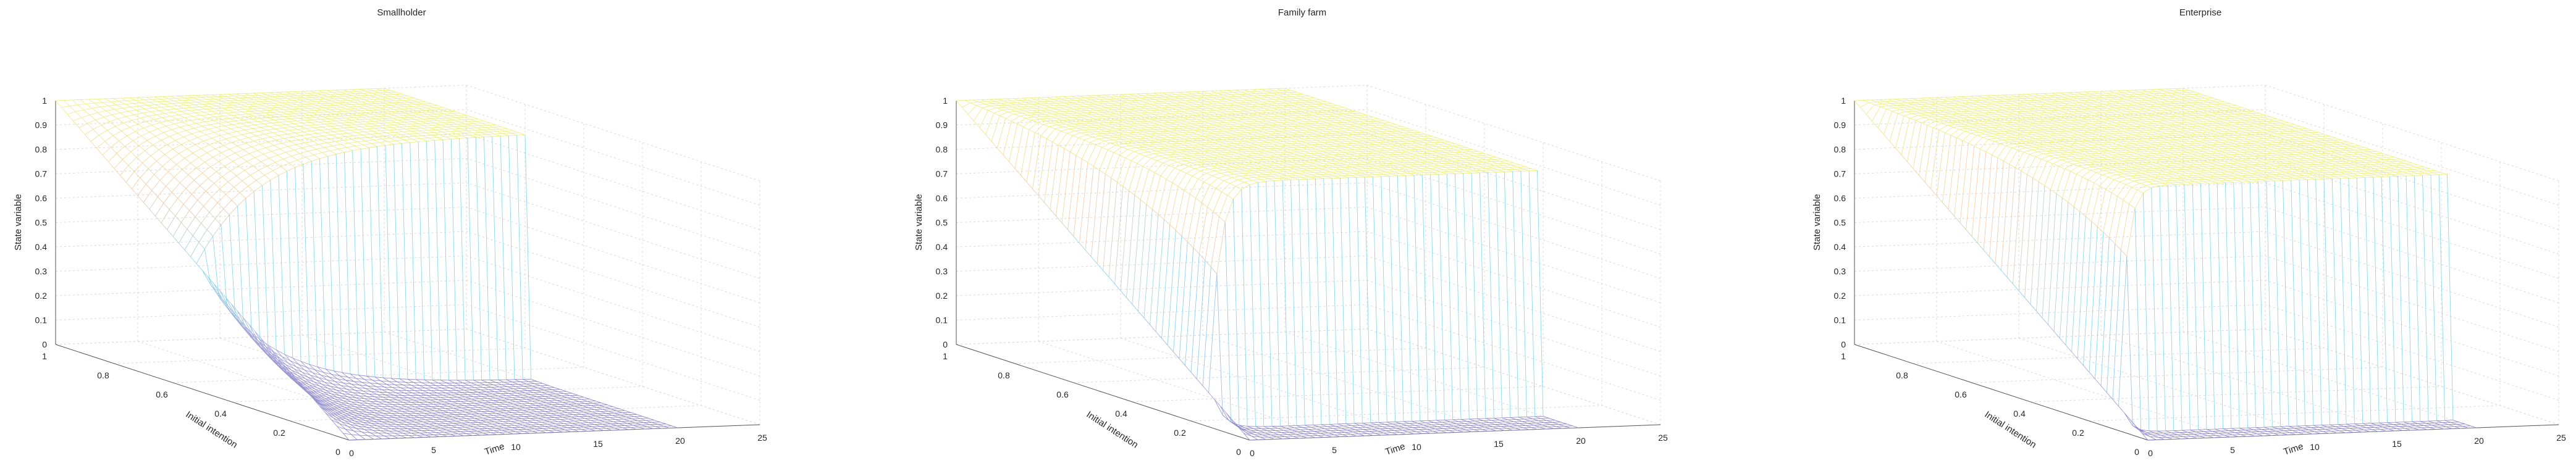  I want to click on x-axis-label: Initial intention, so click(1112, 430).